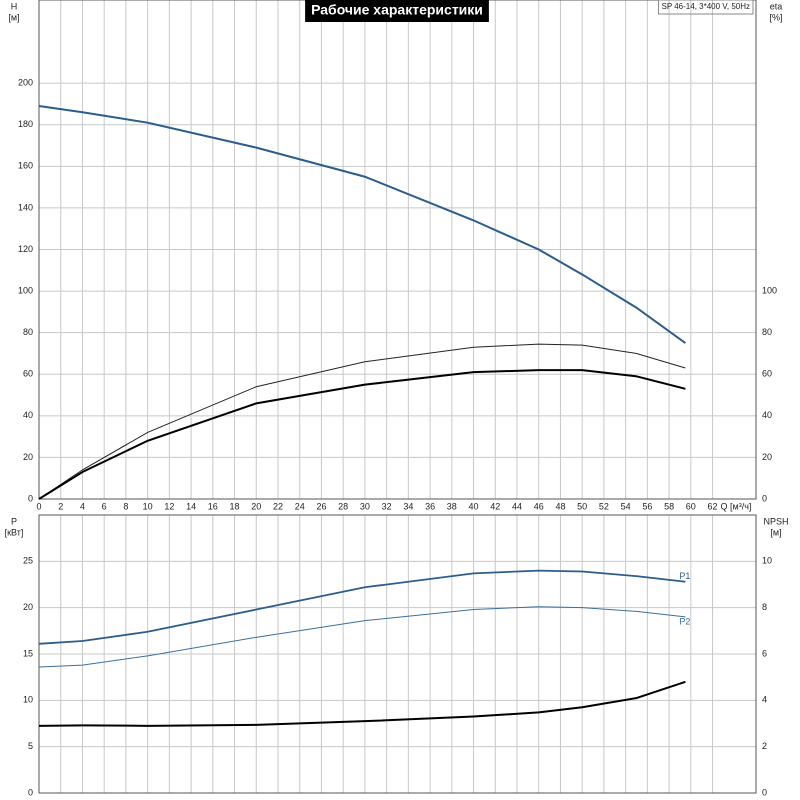  What do you see at coordinates (764, 746) in the screenshot?
I see `y2-tick-label: 2` at bounding box center [764, 746].